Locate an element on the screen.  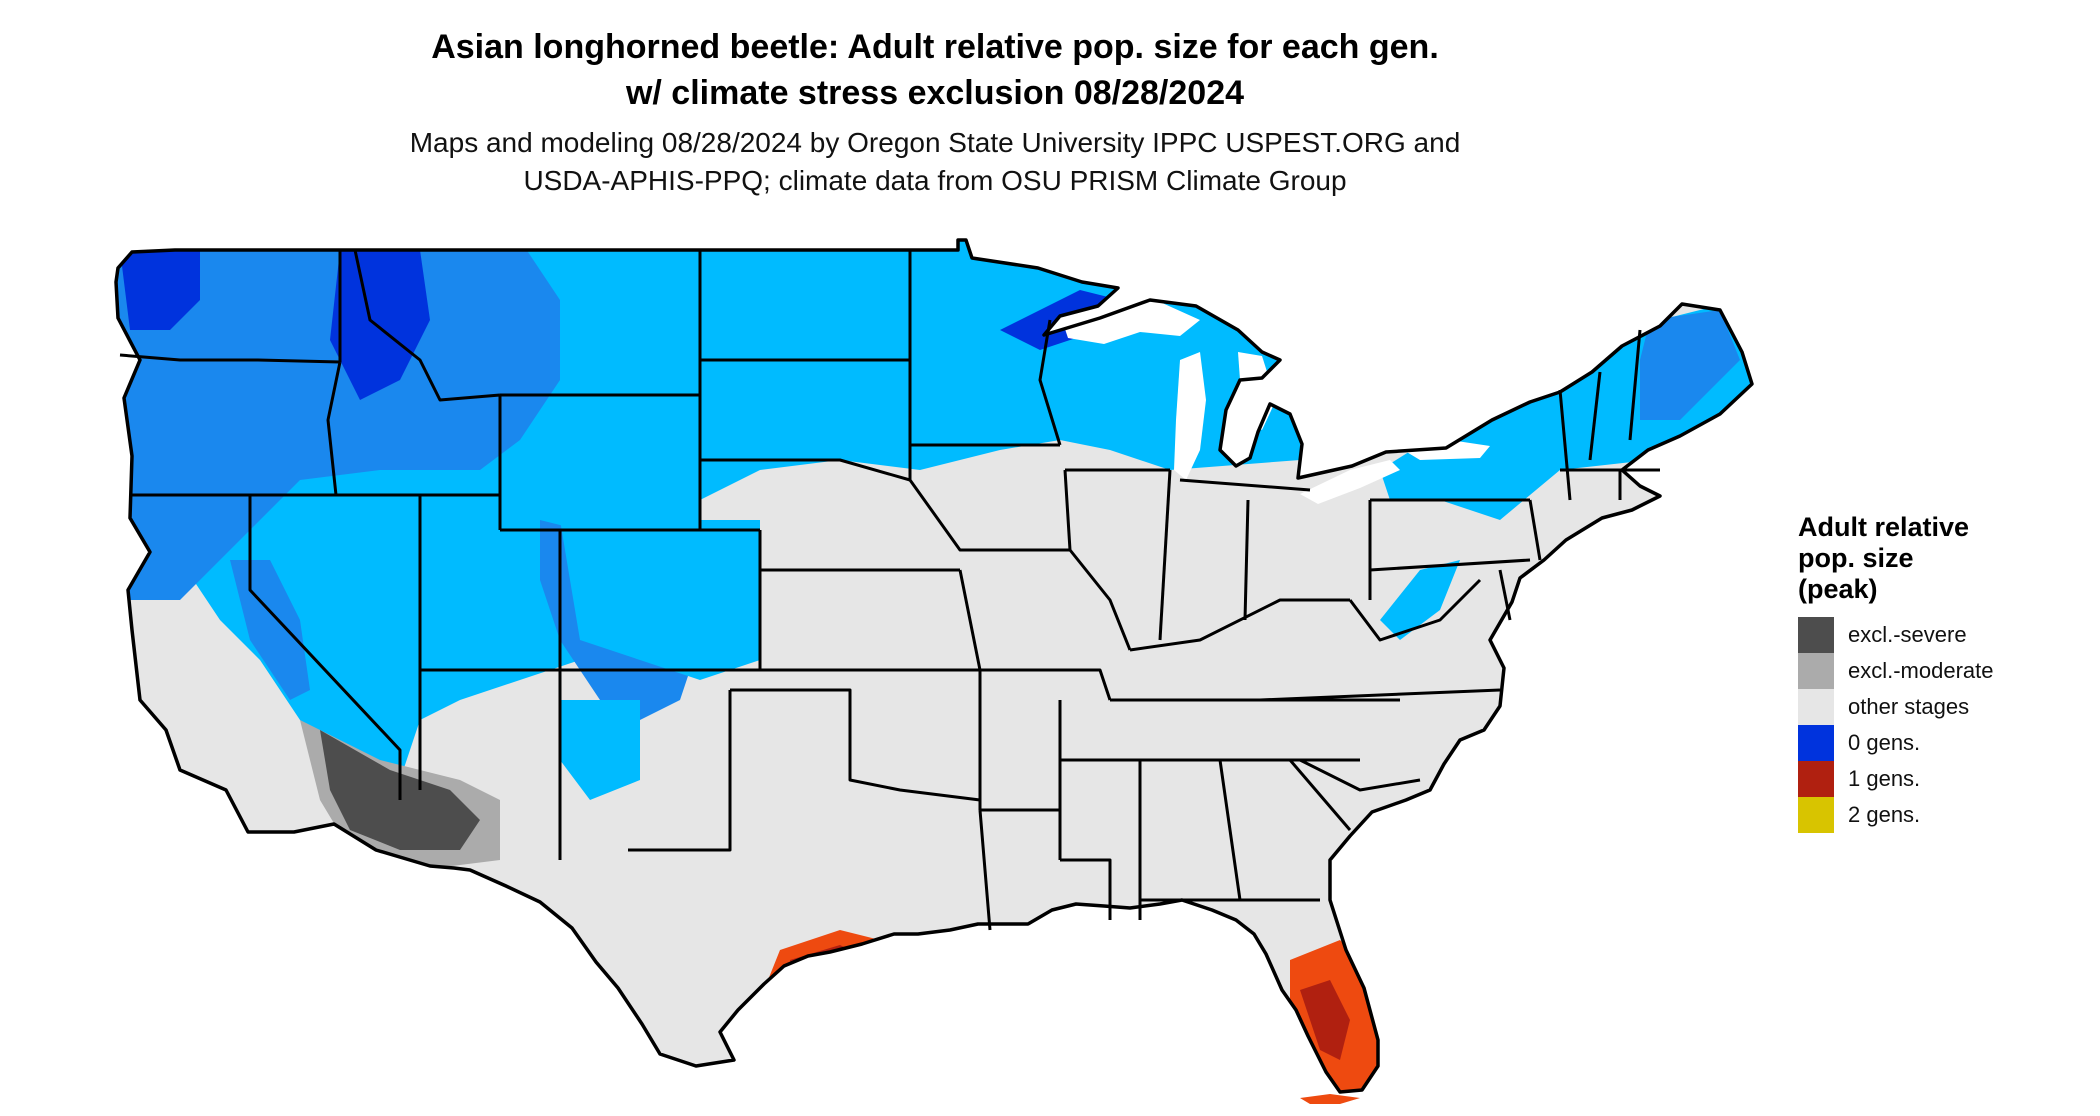
border-pa-south is located at coordinates (1450, 565).